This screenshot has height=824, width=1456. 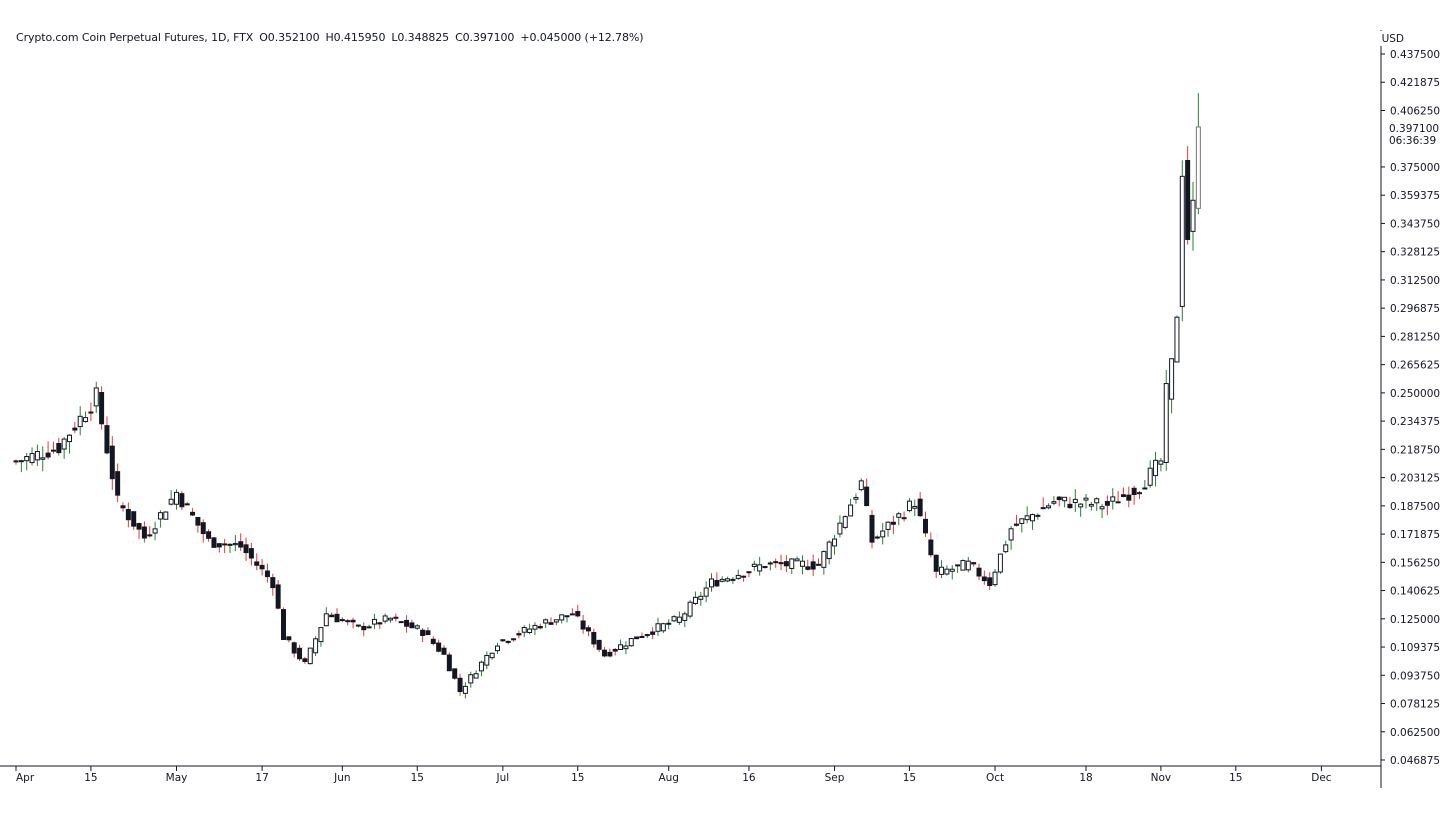 I want to click on time-tick-label: Nov, so click(x=1161, y=778).